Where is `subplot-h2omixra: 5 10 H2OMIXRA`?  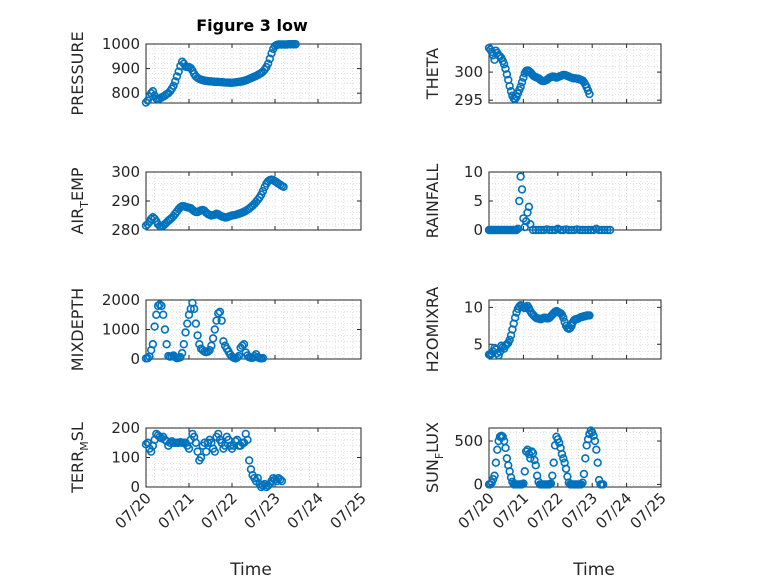 subplot-h2omixra: 5 10 H2OMIXRA is located at coordinates (542, 330).